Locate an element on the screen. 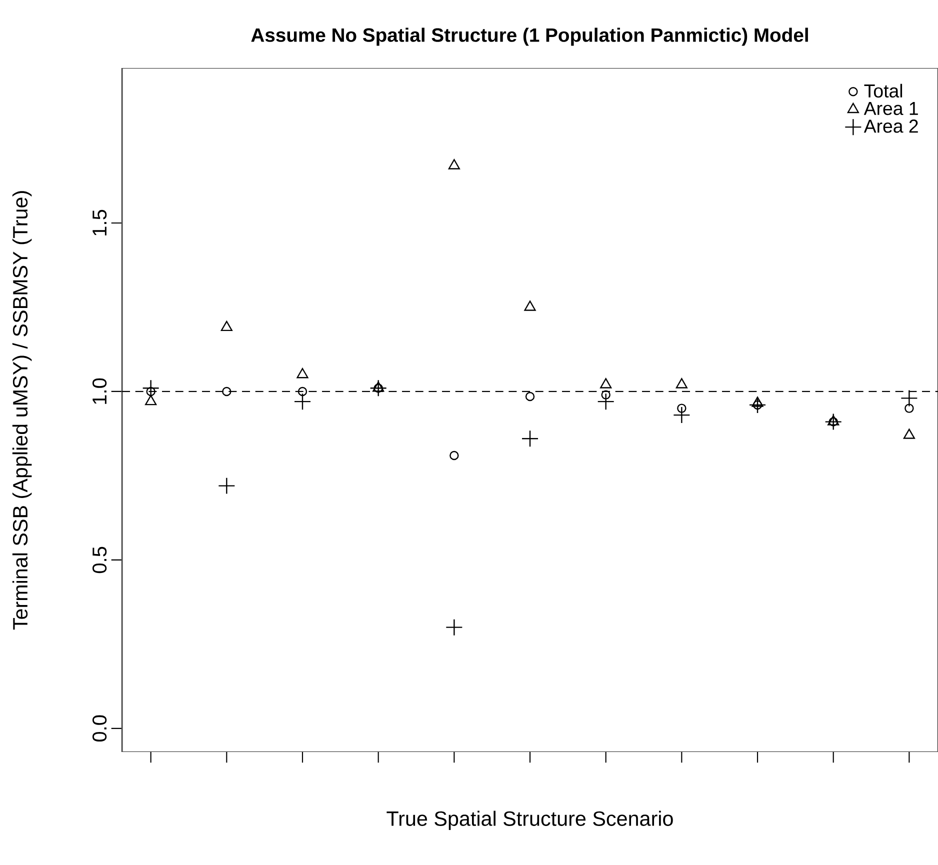 This screenshot has height=865, width=938. y-tick-label: 1.0 is located at coordinates (99, 391).